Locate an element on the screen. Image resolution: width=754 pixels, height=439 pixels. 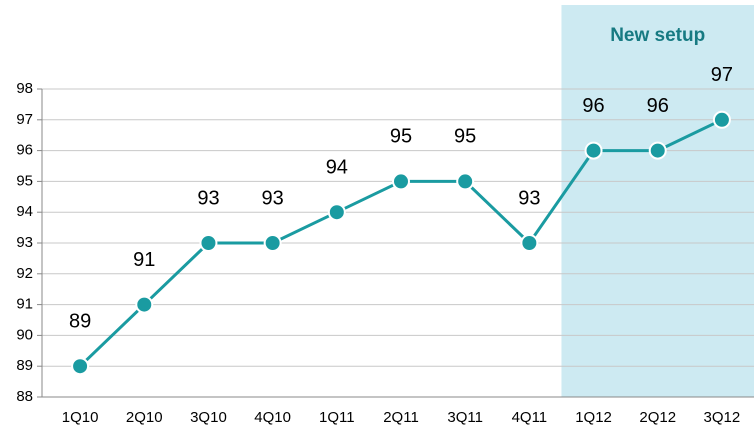
y-tick-label: 98 is located at coordinates (24, 88).